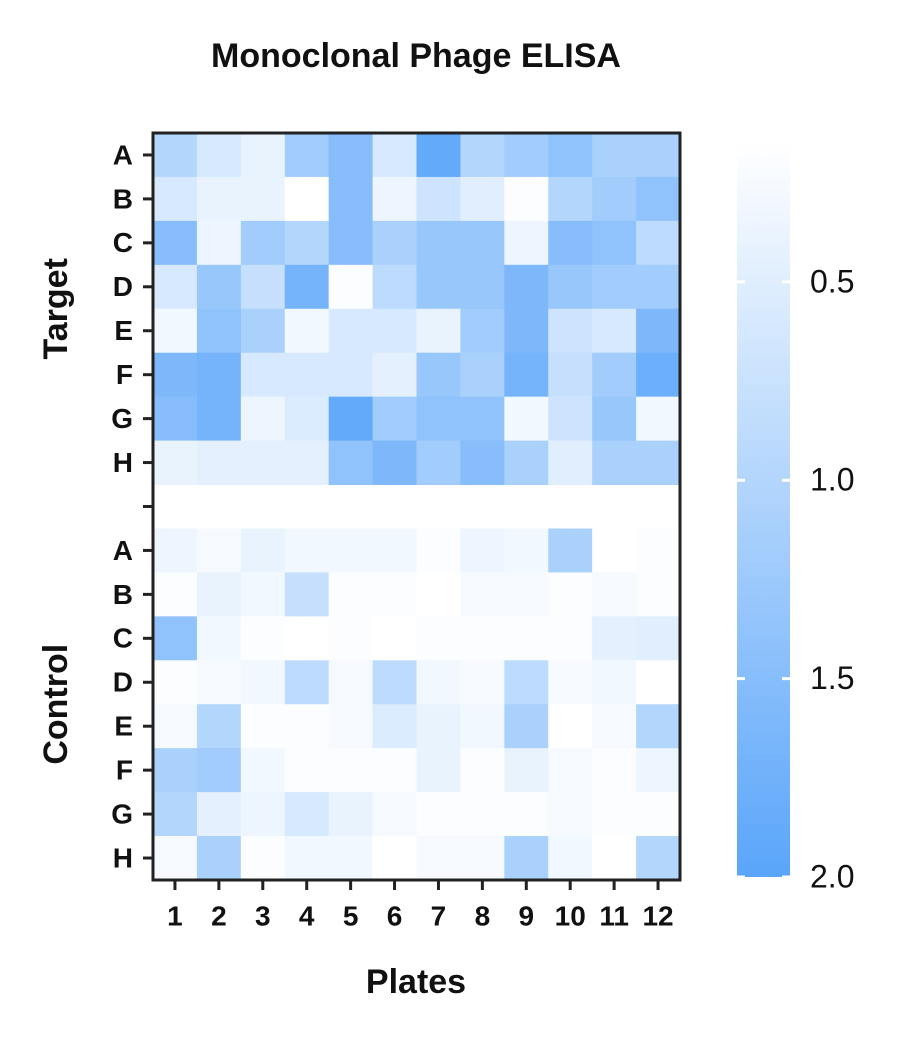 The height and width of the screenshot is (1038, 900). What do you see at coordinates (351, 915) in the screenshot?
I see `x-tick-label: 5` at bounding box center [351, 915].